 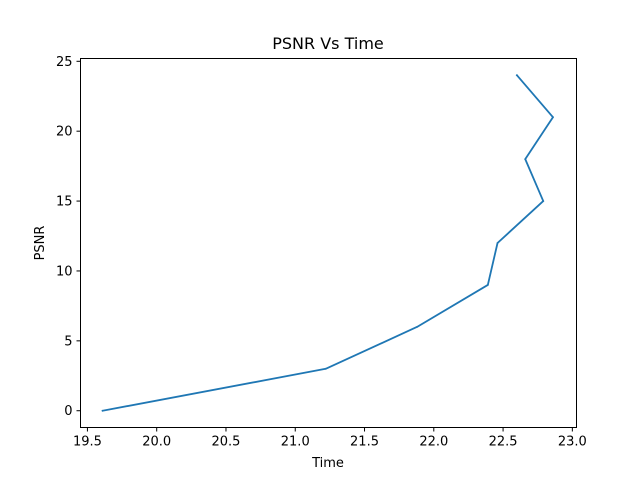 What do you see at coordinates (364, 442) in the screenshot?
I see `x-tick-label: 21.5` at bounding box center [364, 442].